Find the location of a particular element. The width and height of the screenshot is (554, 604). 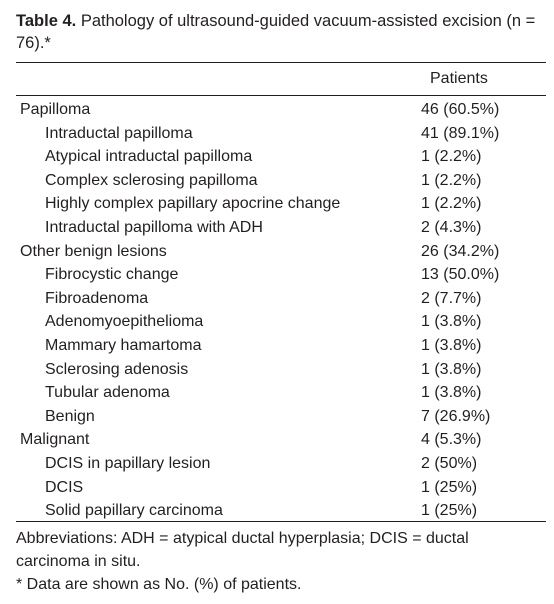

table-label: Table 4. is located at coordinates (46, 21).